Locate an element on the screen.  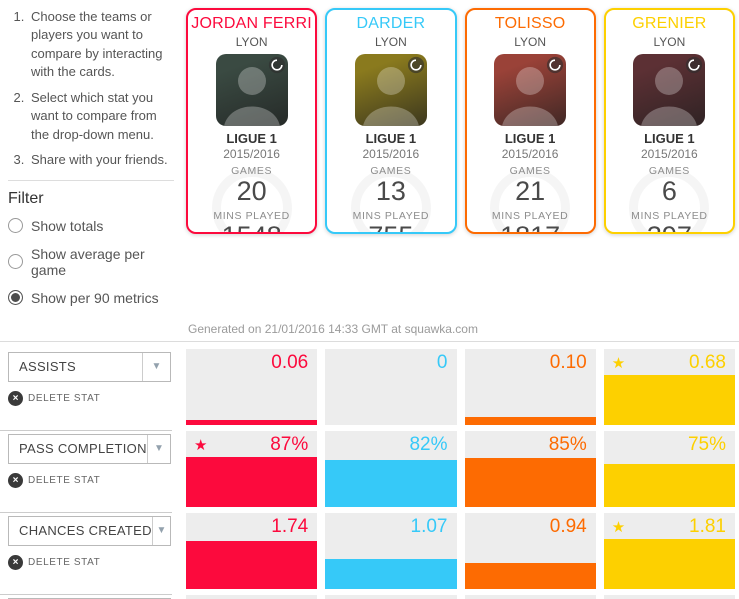
stat-dropdown: CHANCES CREATED ▼ is located at coordinates (89, 530).